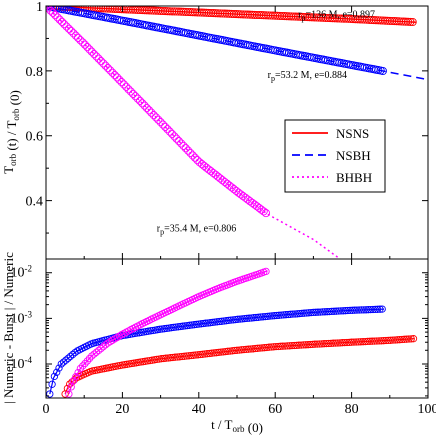 This screenshot has width=436, height=436. I want to click on legend: NSNS NSBH BHBH, so click(335, 156).